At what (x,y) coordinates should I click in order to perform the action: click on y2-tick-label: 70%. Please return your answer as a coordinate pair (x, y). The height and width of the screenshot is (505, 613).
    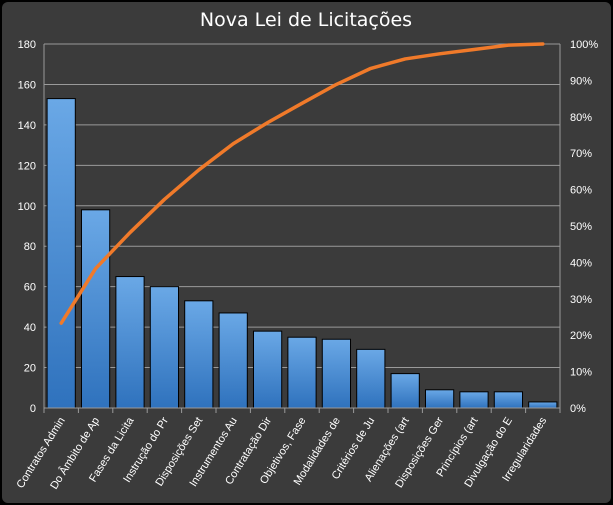
    Looking at the image, I should click on (581, 154).